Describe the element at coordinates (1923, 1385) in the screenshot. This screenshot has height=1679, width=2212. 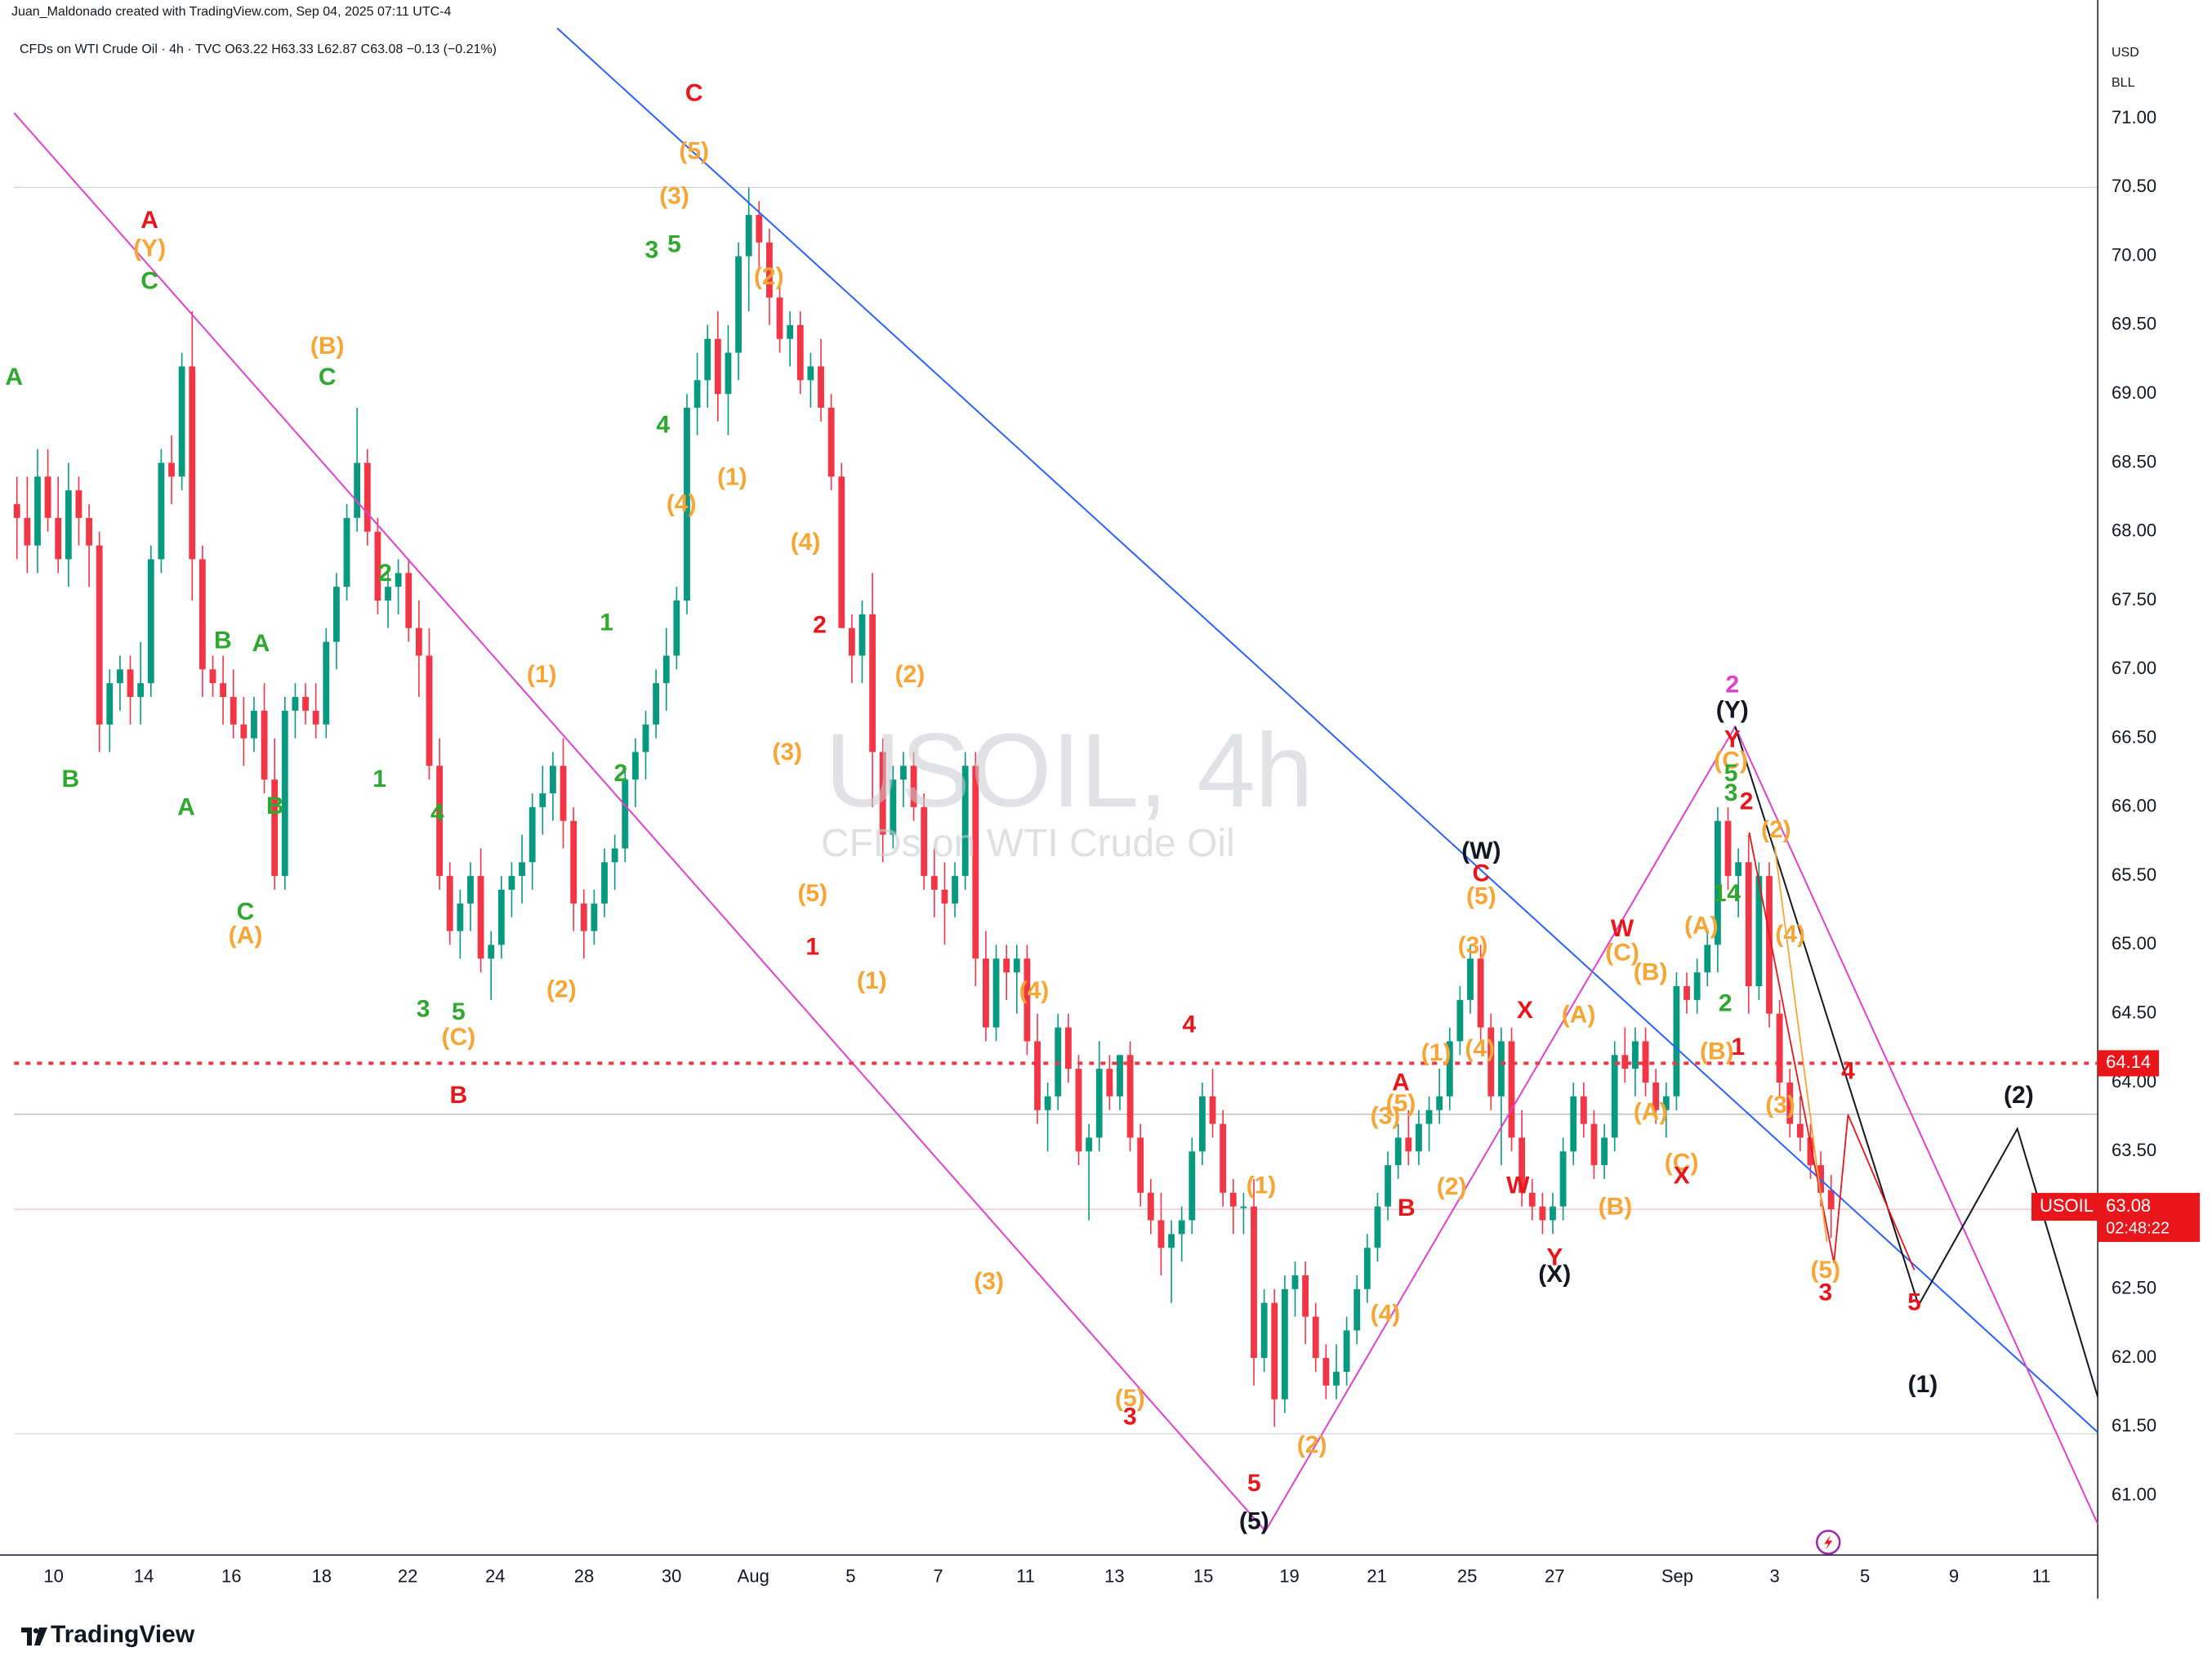
I see `wave-label: (1)` at that location.